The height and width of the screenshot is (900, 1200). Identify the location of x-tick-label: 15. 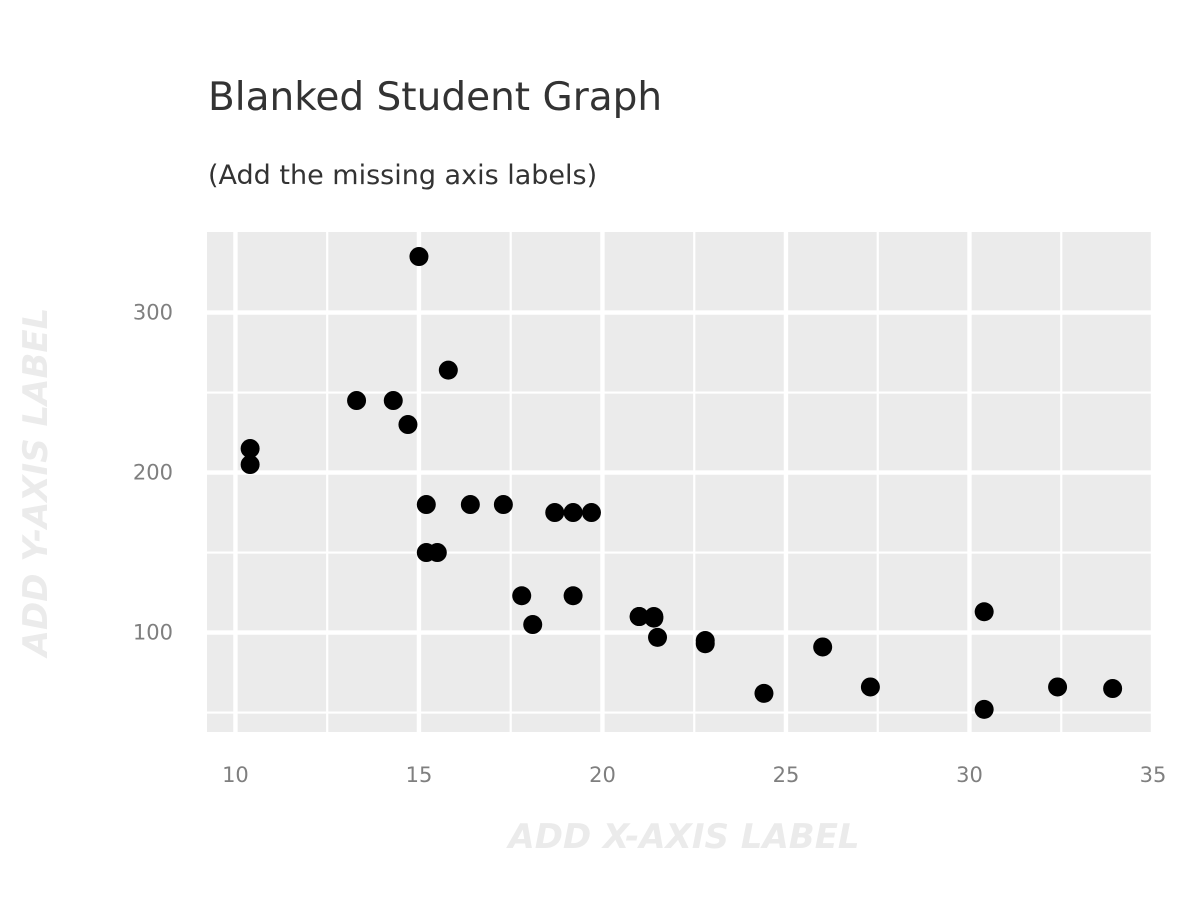
(419, 775).